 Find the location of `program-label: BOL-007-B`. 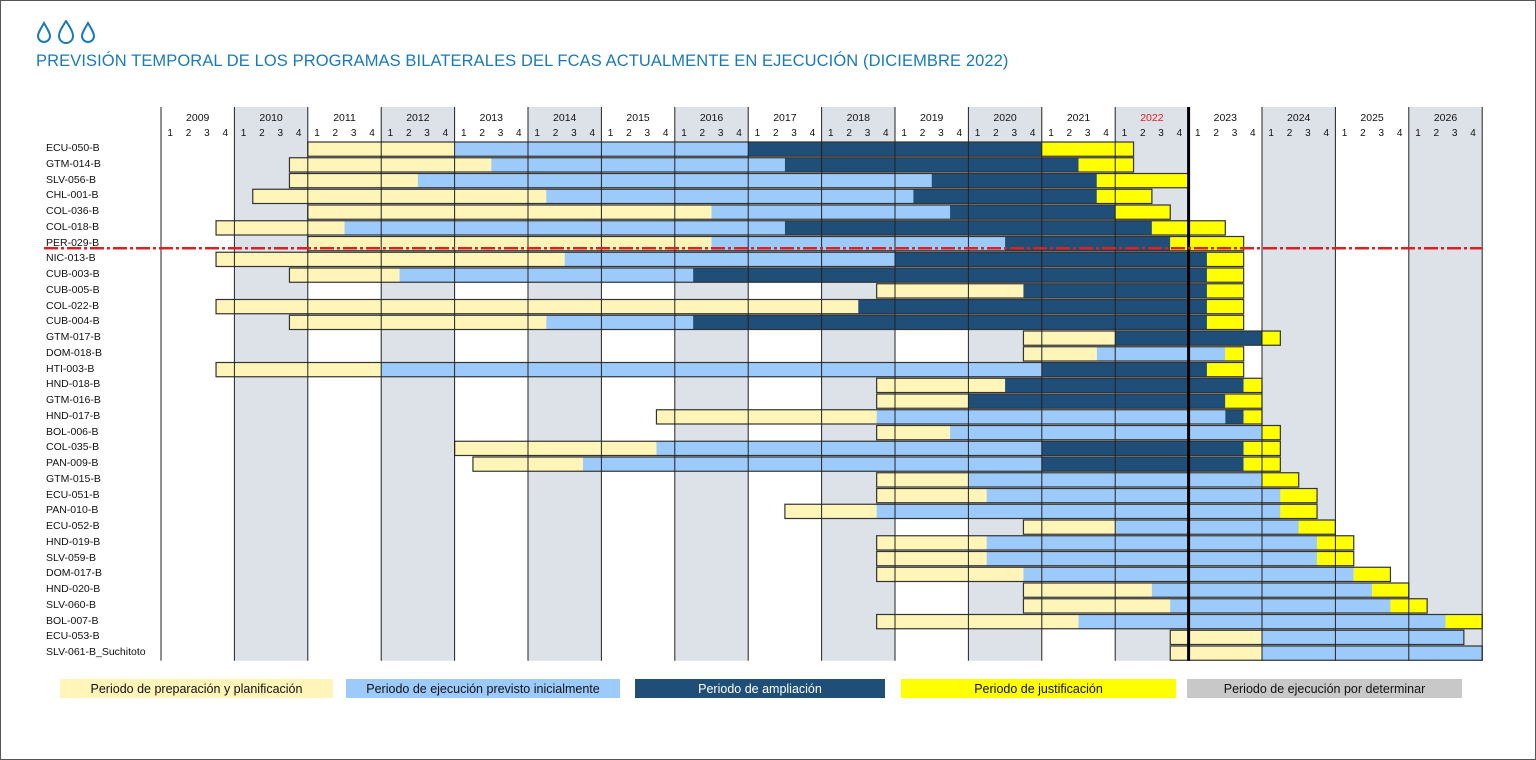

program-label: BOL-007-B is located at coordinates (72, 620).